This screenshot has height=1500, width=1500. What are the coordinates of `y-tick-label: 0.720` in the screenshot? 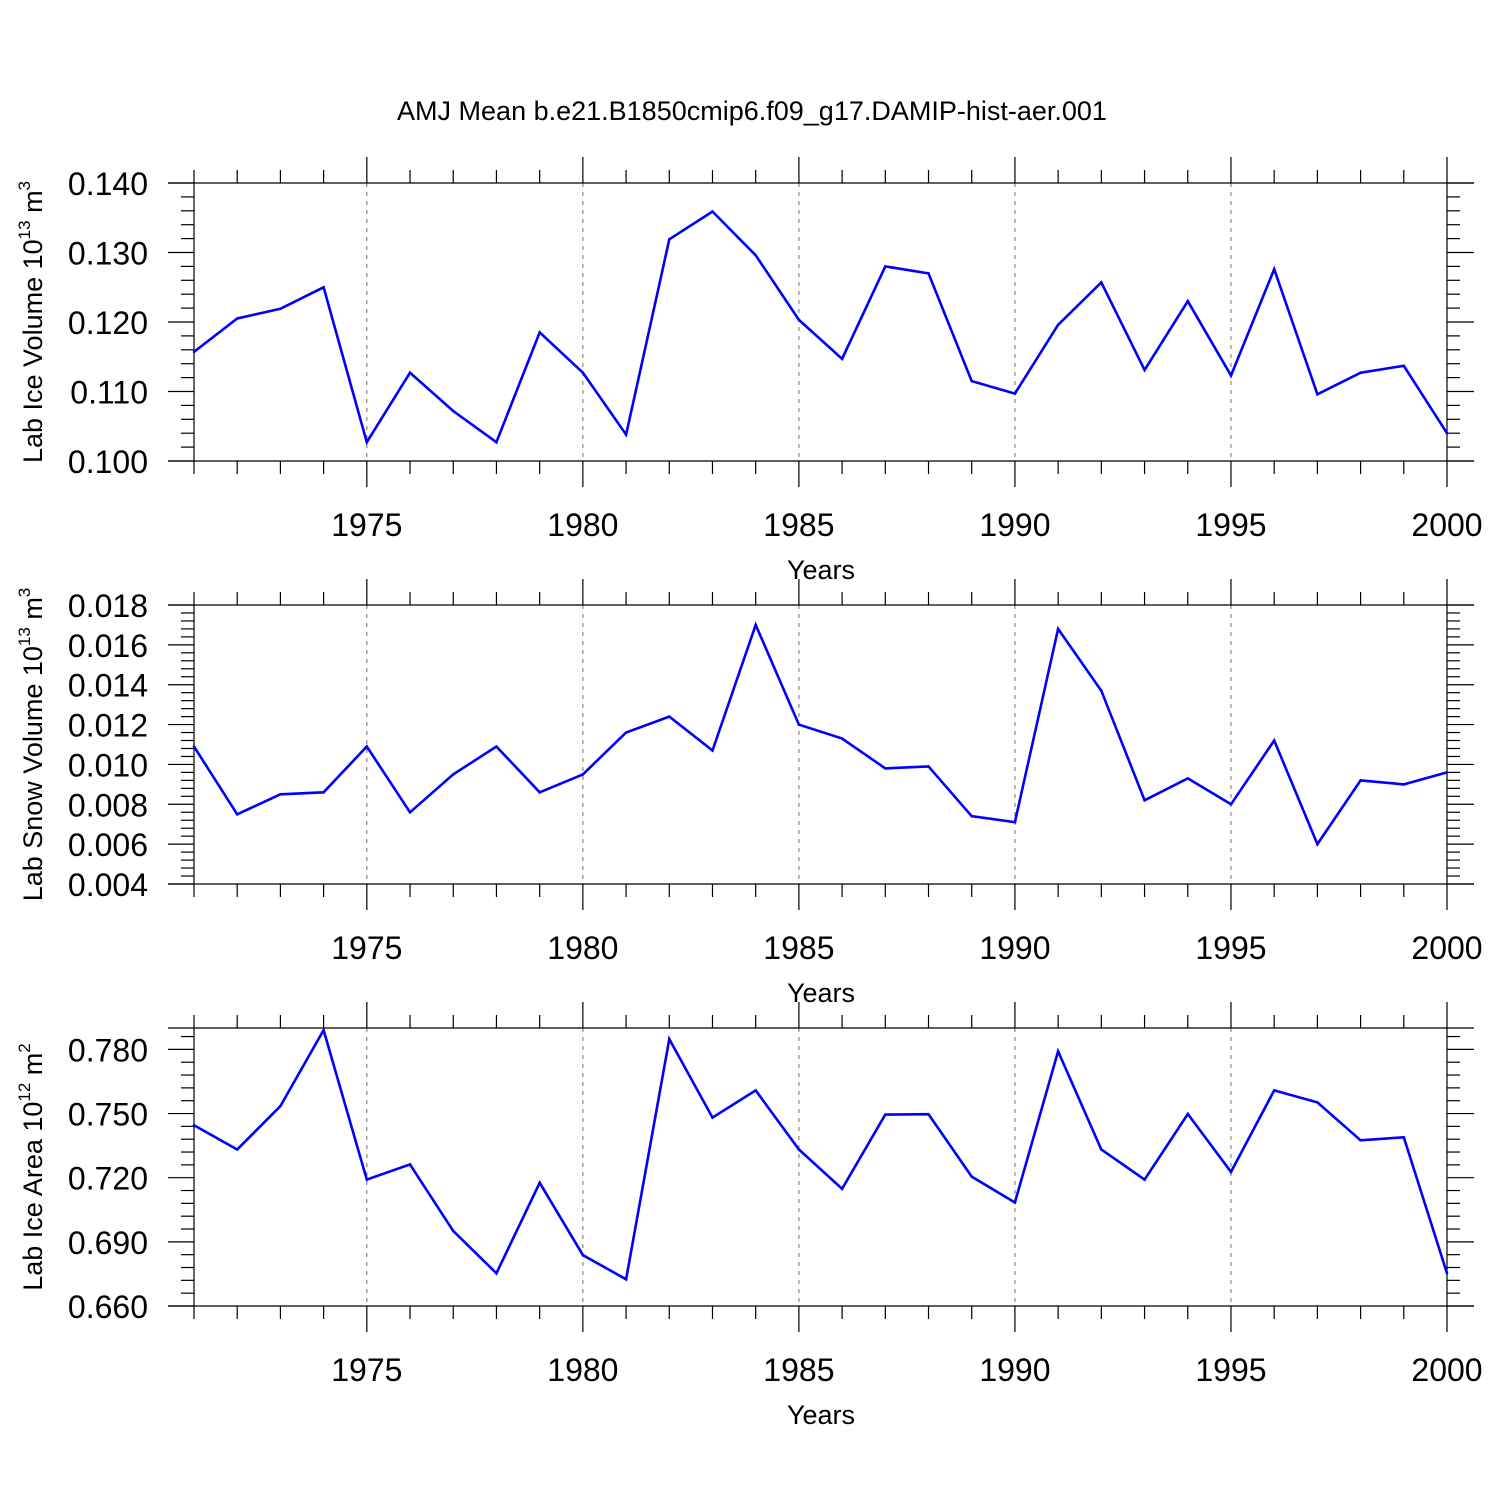 It's located at (108, 1179).